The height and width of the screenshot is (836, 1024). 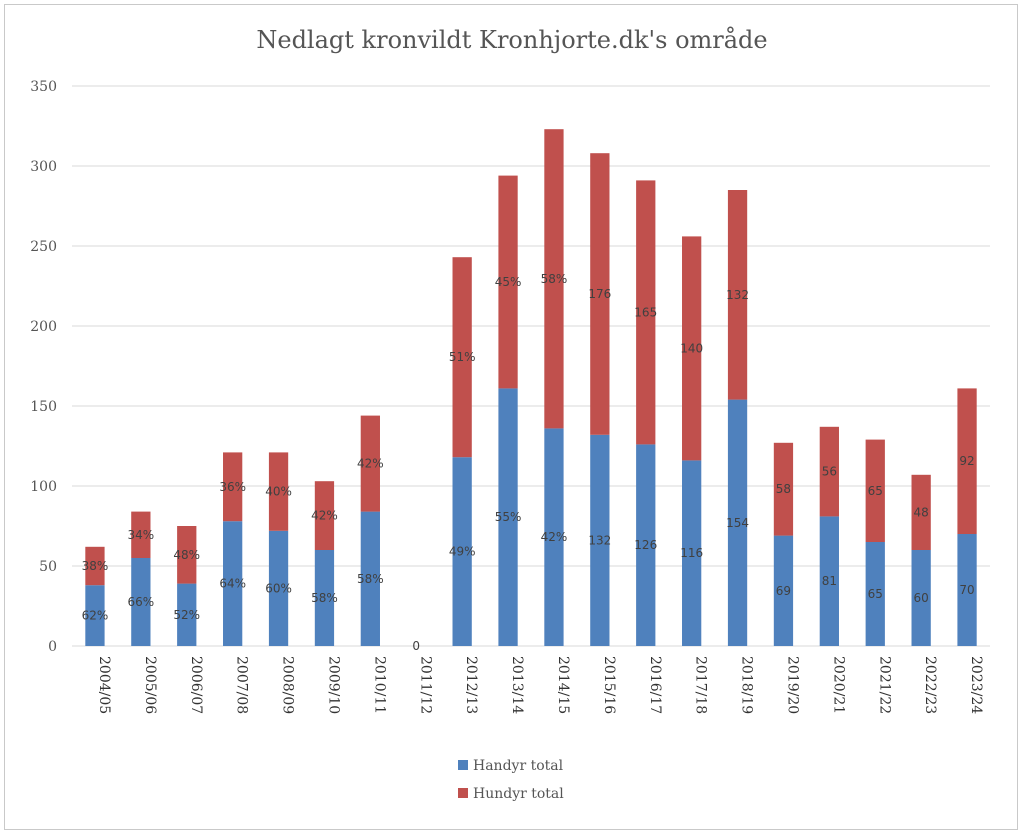 I want to click on data-label: 140, so click(x=691, y=348).